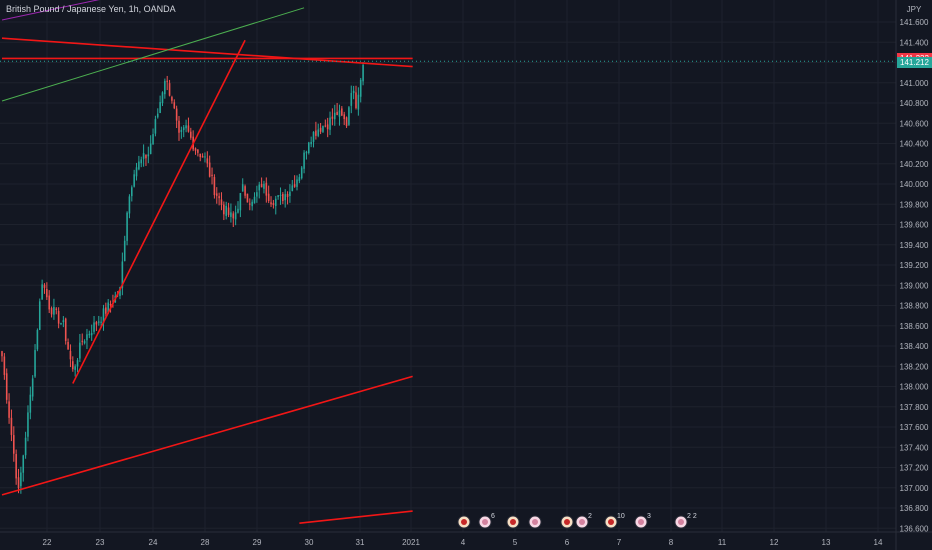 The image size is (932, 550). What do you see at coordinates (914, 407) in the screenshot?
I see `y-tick-label: 137.800` at bounding box center [914, 407].